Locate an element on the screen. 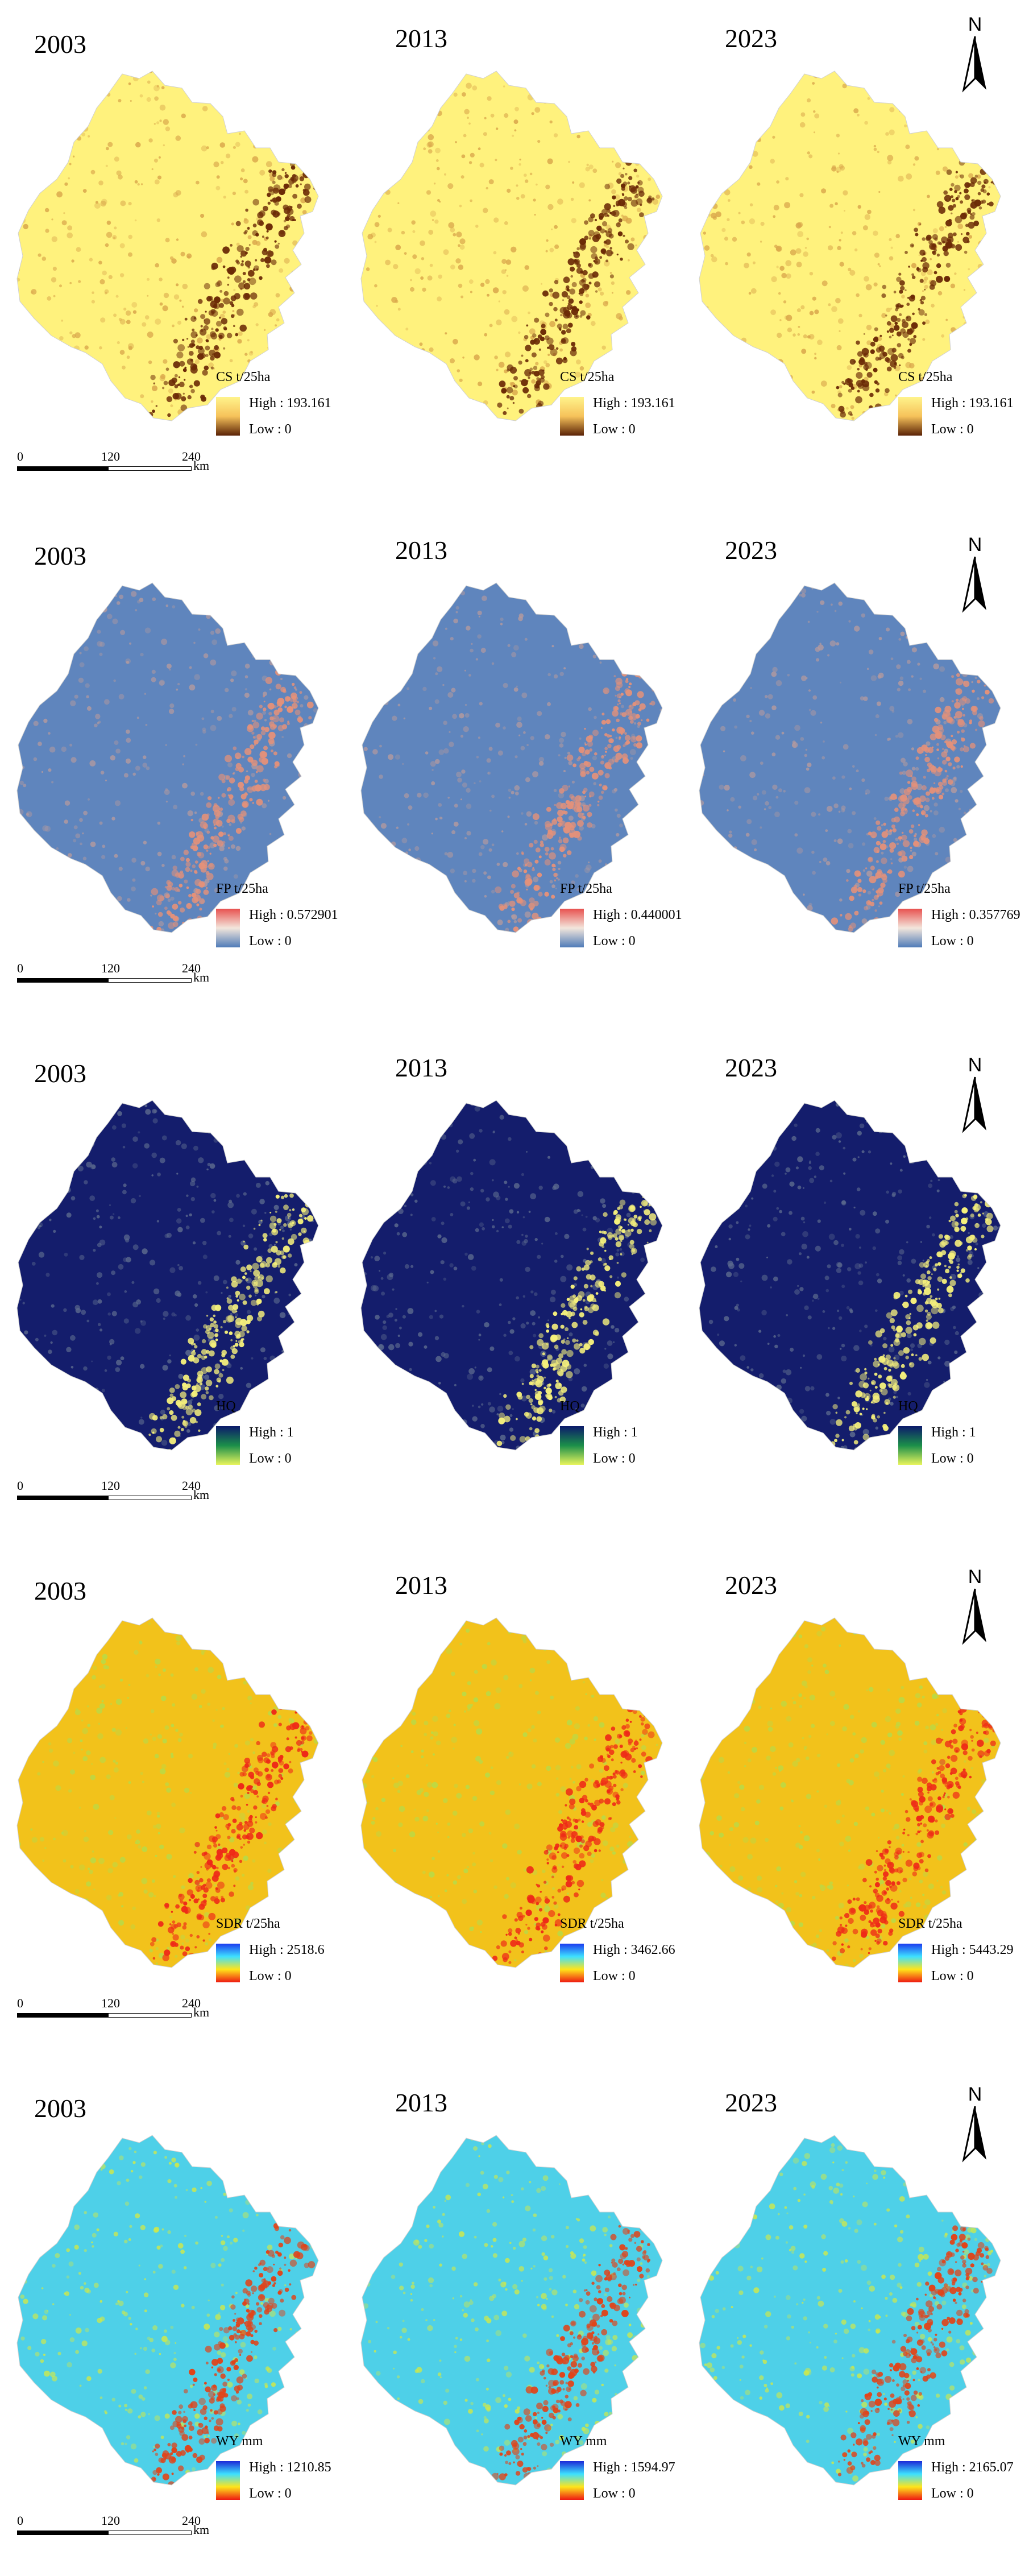 Image resolution: width=1029 pixels, height=2576 pixels. legend-high-value: High : 0.440001 is located at coordinates (637, 915).